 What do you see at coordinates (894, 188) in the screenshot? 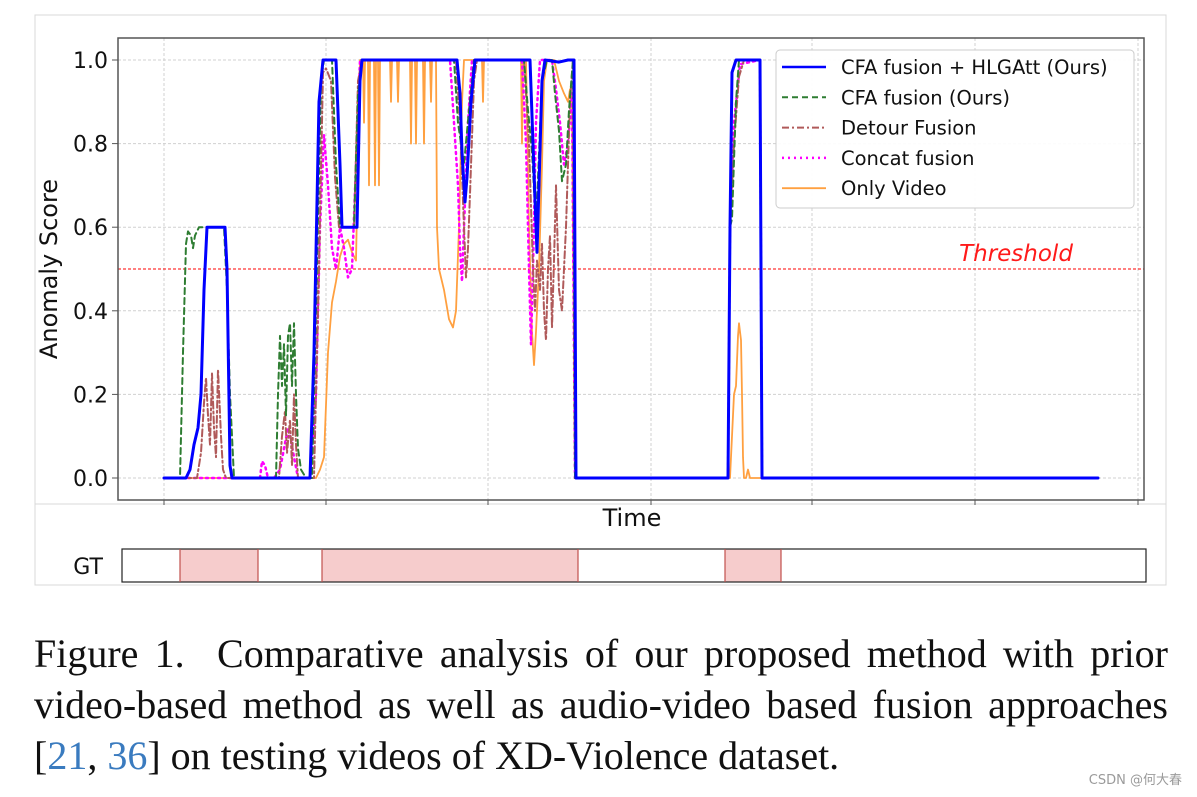
I see `legend-label-4: Only Video` at bounding box center [894, 188].